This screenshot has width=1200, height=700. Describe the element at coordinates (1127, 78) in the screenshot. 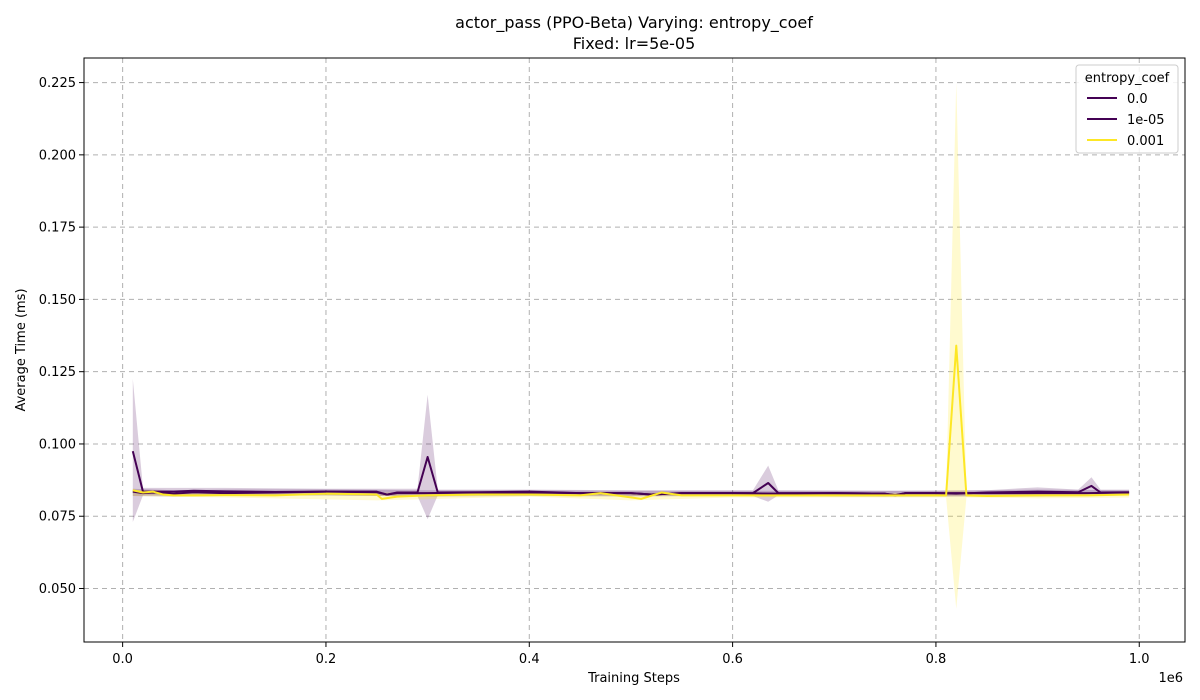

I see `legend-title: entropy_coef` at that location.